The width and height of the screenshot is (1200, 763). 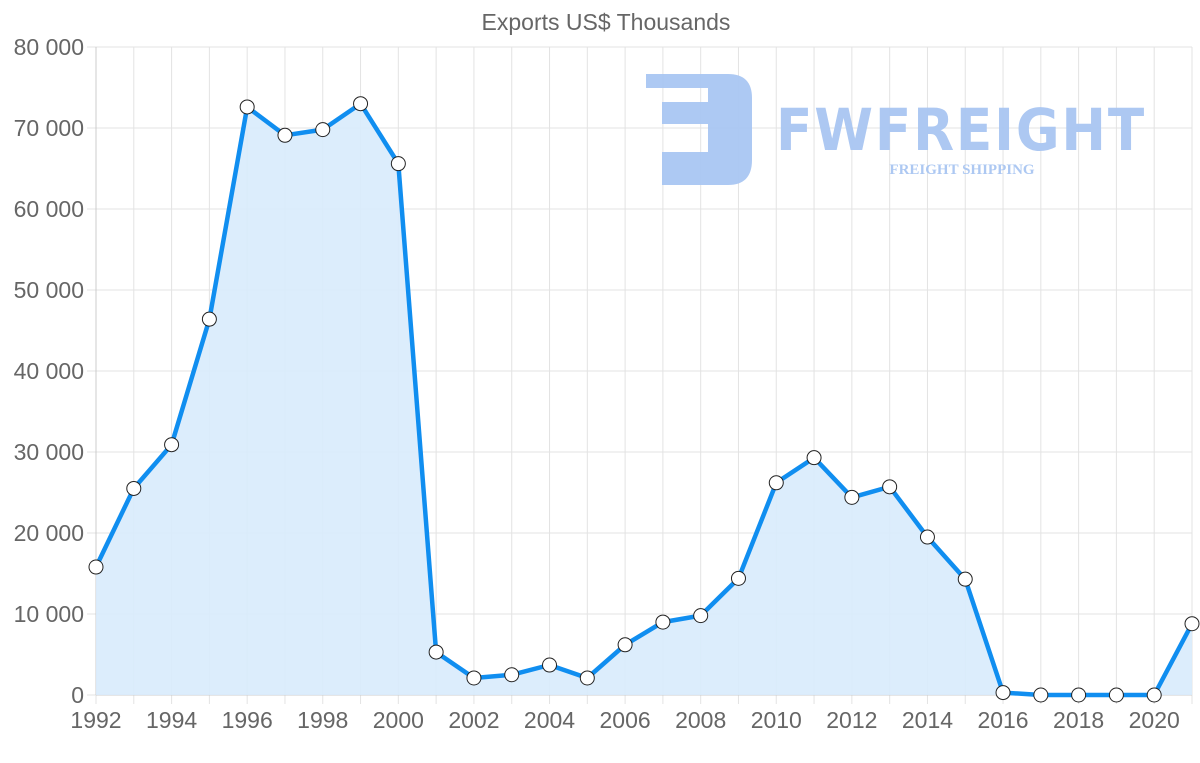 I want to click on y-tick-label: 10 000, so click(x=49, y=614).